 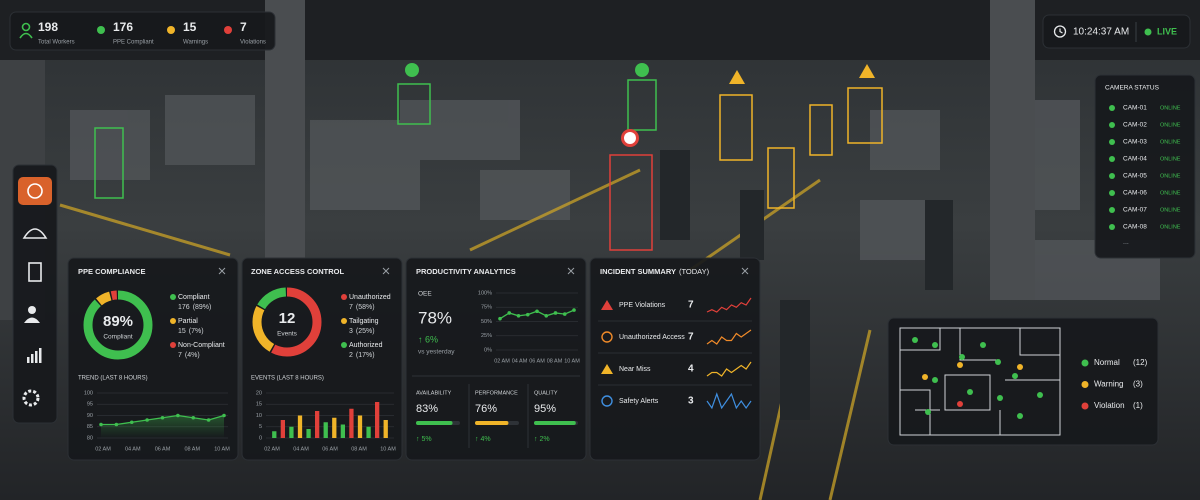 What do you see at coordinates (555, 361) in the screenshot?
I see `x-tick-label: 08 AM` at bounding box center [555, 361].